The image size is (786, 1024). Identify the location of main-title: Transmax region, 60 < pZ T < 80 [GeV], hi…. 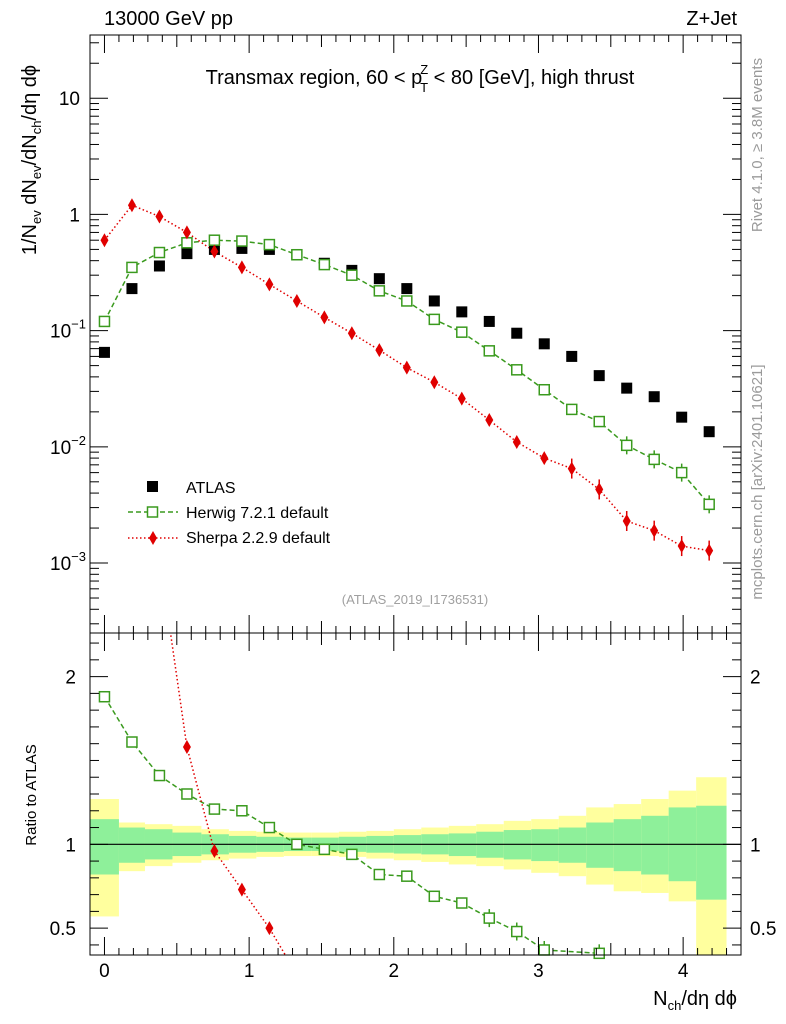
(420, 78).